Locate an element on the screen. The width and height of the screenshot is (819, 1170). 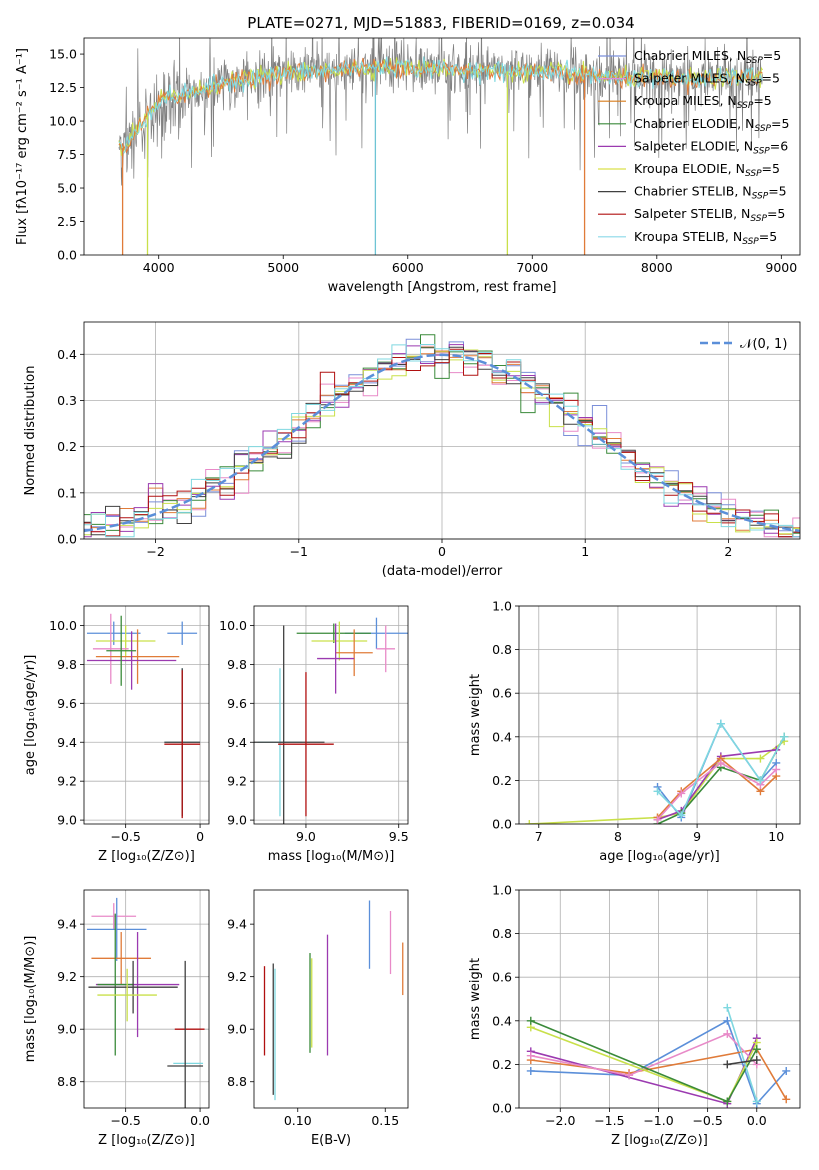
y-tick-label: 9.8 is located at coordinates (67, 664).